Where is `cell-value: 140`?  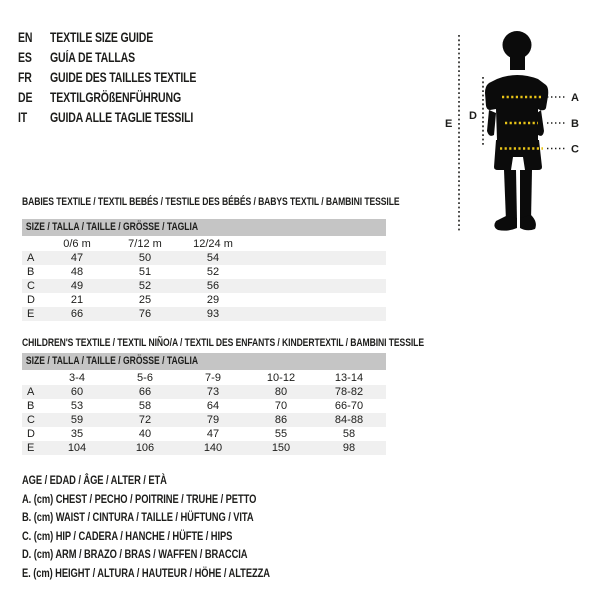 cell-value: 140 is located at coordinates (213, 448).